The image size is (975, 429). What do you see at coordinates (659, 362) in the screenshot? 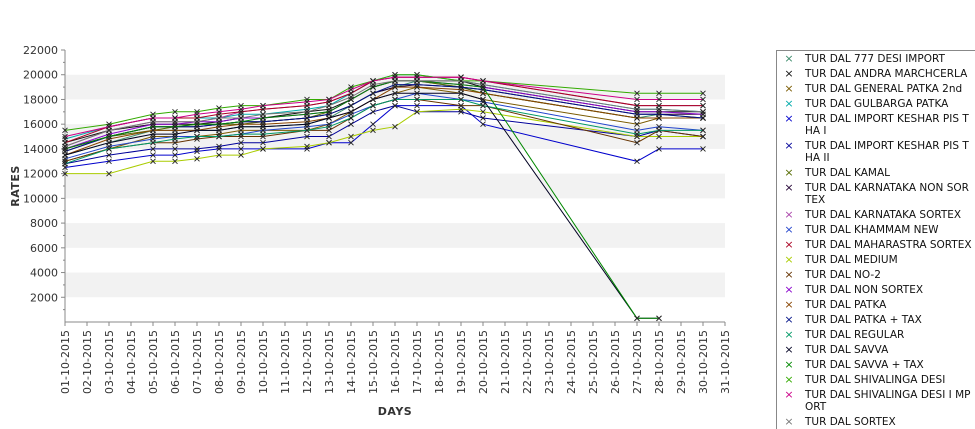
I see `x-tick-label: 28-10-2015` at bounding box center [659, 362].